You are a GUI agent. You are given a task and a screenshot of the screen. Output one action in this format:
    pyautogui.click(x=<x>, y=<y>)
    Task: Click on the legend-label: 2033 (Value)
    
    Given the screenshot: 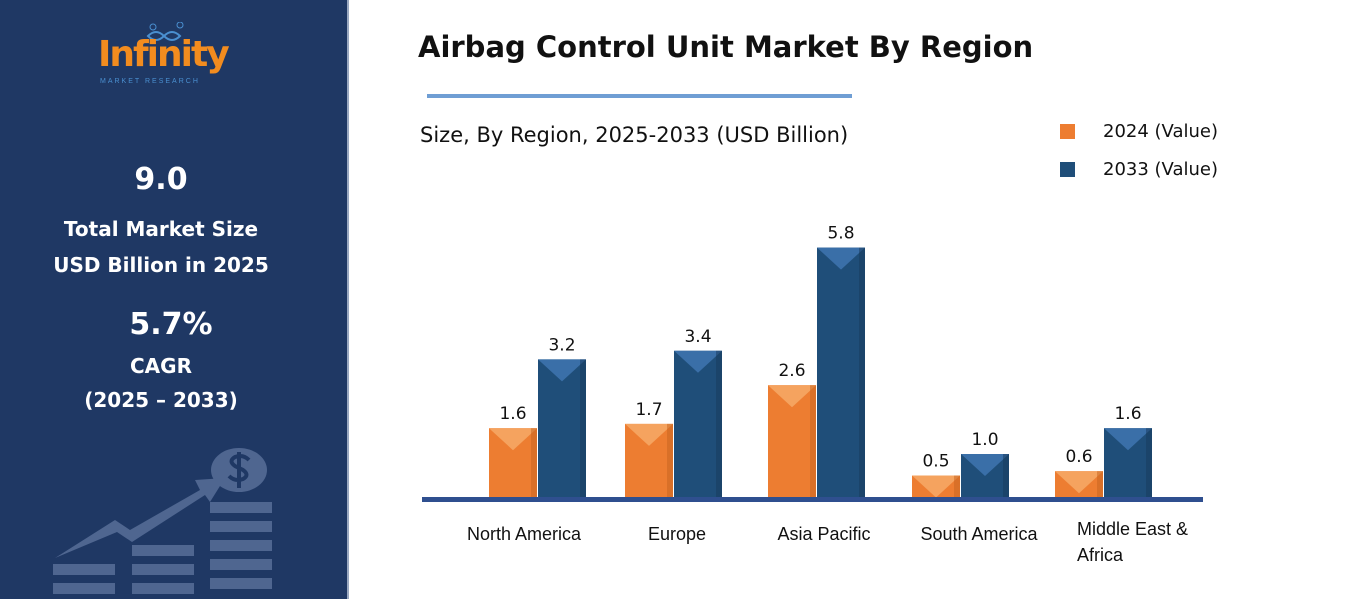 What is the action you would take?
    pyautogui.click(x=1161, y=169)
    